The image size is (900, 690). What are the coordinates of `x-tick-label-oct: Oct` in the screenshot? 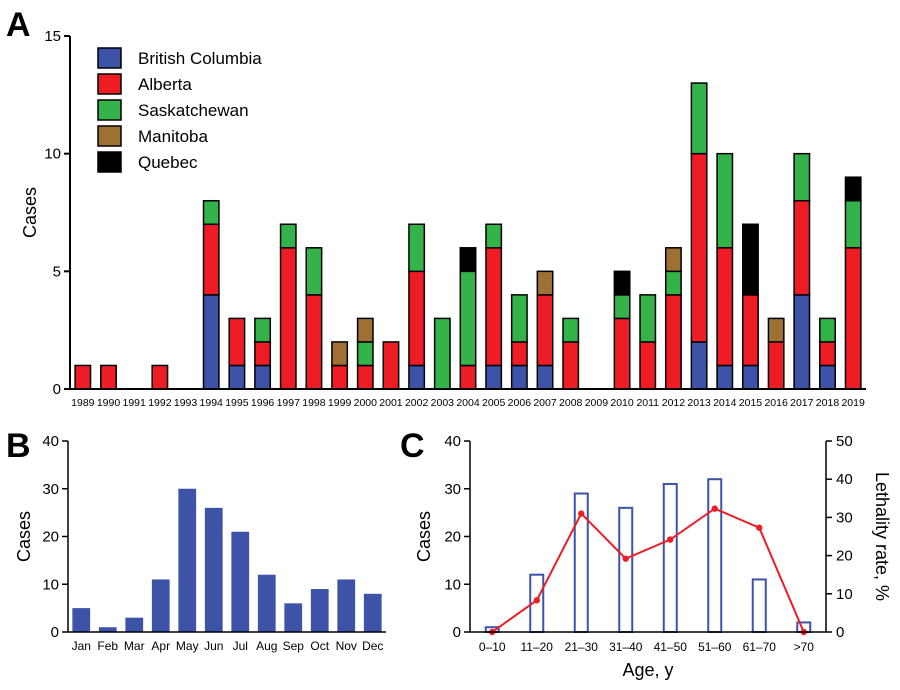 It's located at (319, 646).